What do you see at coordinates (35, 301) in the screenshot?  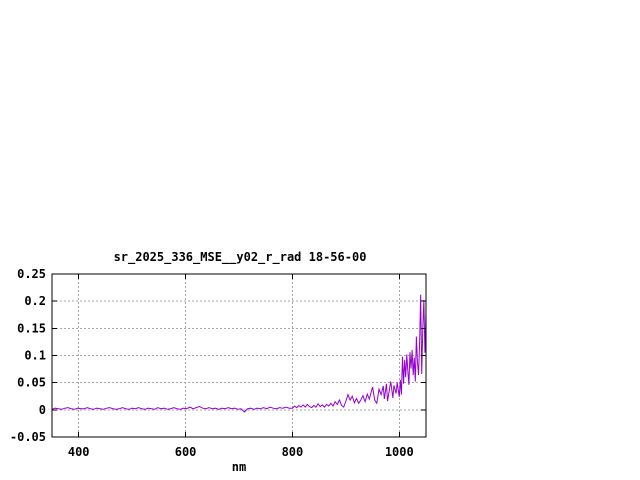 I see `y-tick-label: 0.2` at bounding box center [35, 301].